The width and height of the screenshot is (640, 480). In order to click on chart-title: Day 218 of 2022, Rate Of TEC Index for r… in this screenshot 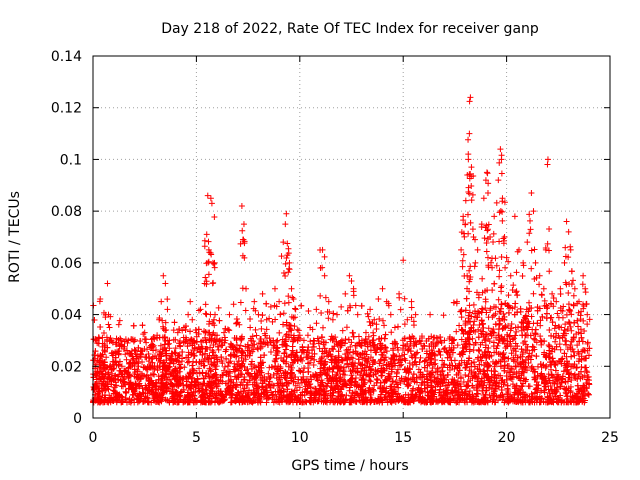, I will do `click(350, 29)`.